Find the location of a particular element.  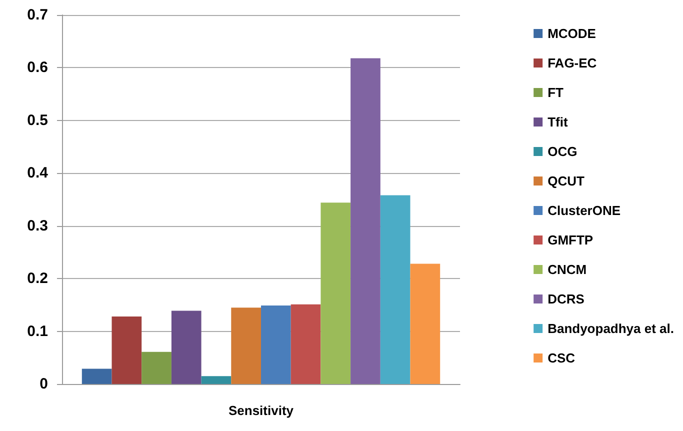

x-tick-label: Sensitivity is located at coordinates (261, 410).